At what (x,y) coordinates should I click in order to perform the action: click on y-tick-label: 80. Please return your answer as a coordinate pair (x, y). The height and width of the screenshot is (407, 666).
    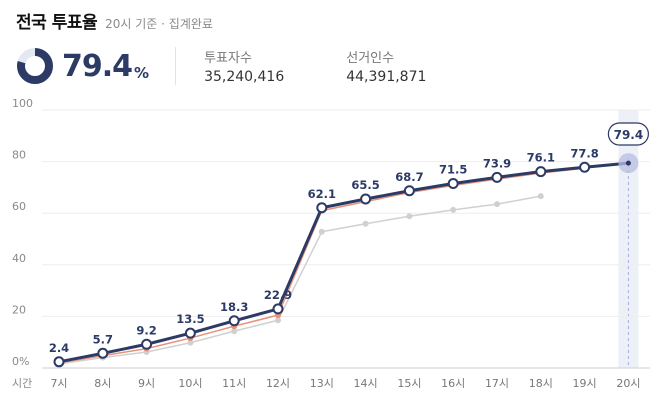
    Looking at the image, I should click on (19, 155).